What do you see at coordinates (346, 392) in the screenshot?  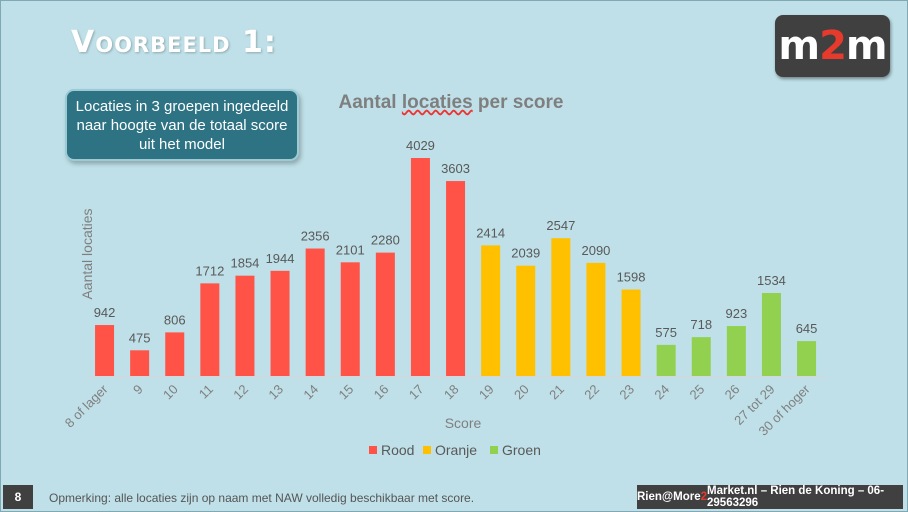 I see `x-tick-label: 15` at bounding box center [346, 392].